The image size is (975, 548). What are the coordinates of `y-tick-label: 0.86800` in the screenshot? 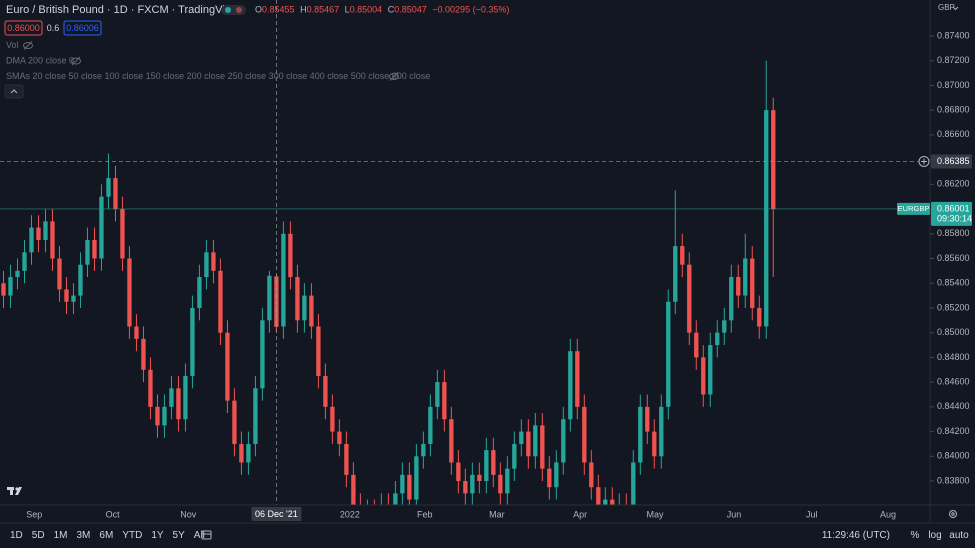 It's located at (953, 110).